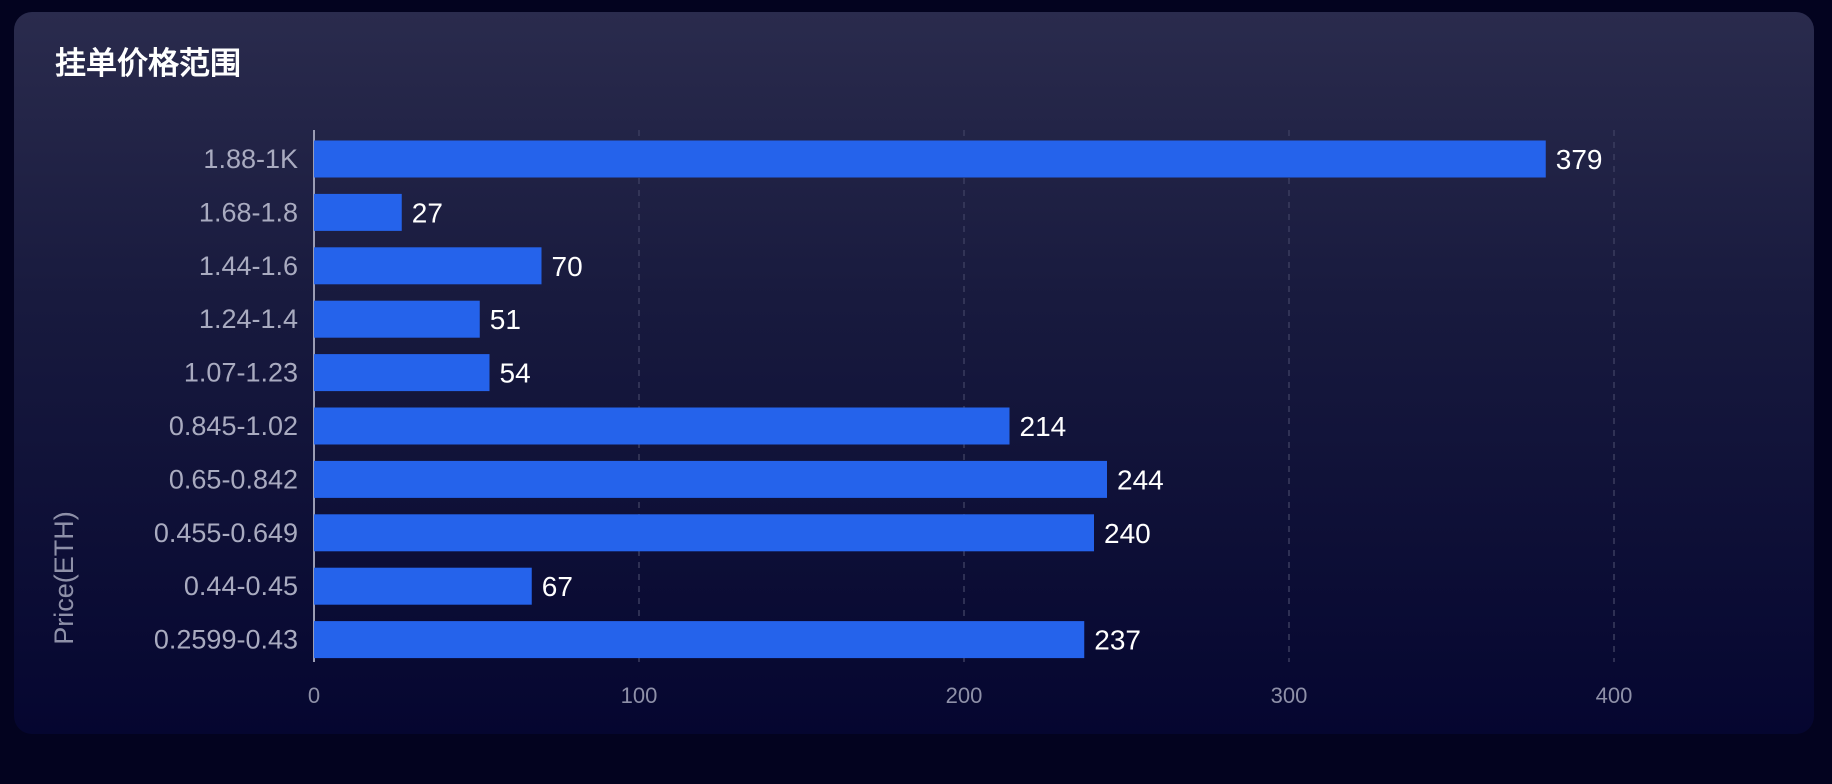 The width and height of the screenshot is (1832, 784). Describe the element at coordinates (557, 586) in the screenshot. I see `data-label: 67` at that location.